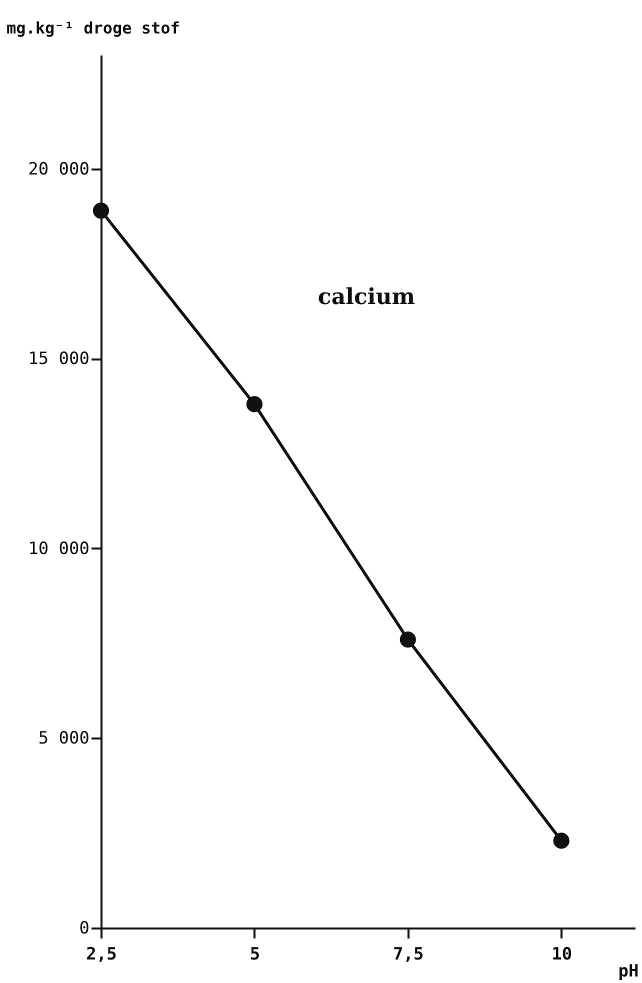 The image size is (642, 983). What do you see at coordinates (59, 169) in the screenshot?
I see `y-tick-label: 20 000` at bounding box center [59, 169].